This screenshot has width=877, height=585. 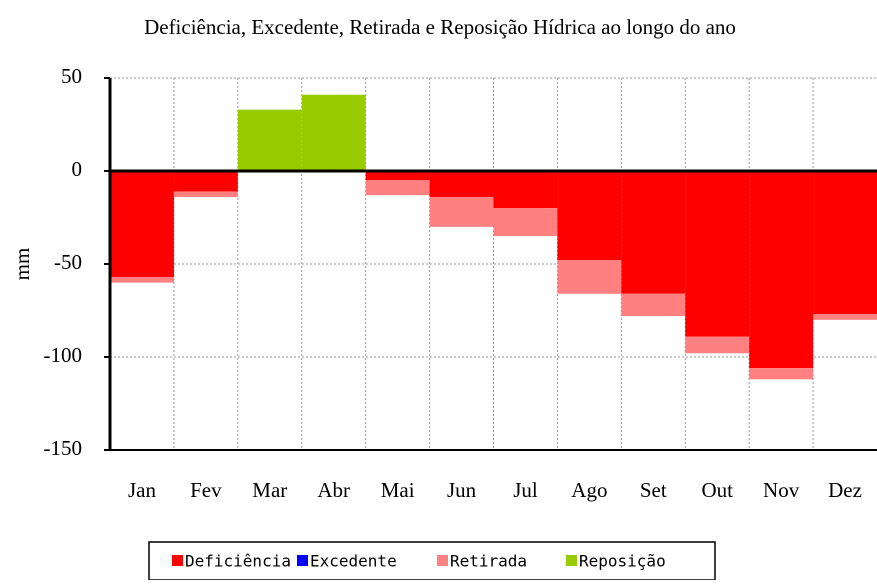 What do you see at coordinates (717, 490) in the screenshot?
I see `x-tick-label: Out` at bounding box center [717, 490].